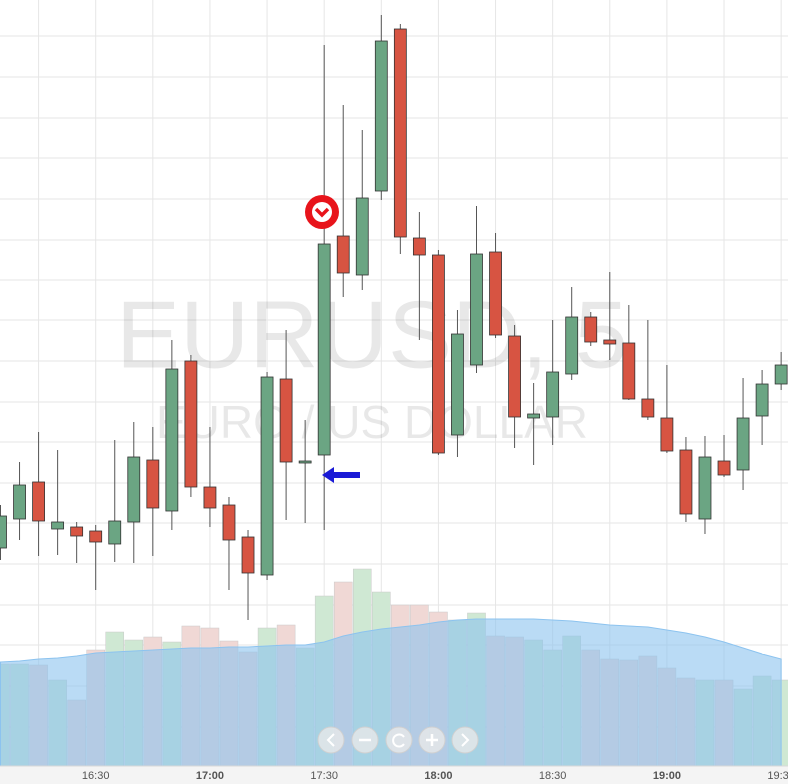  I want to click on zoom-controls, so click(398, 740).